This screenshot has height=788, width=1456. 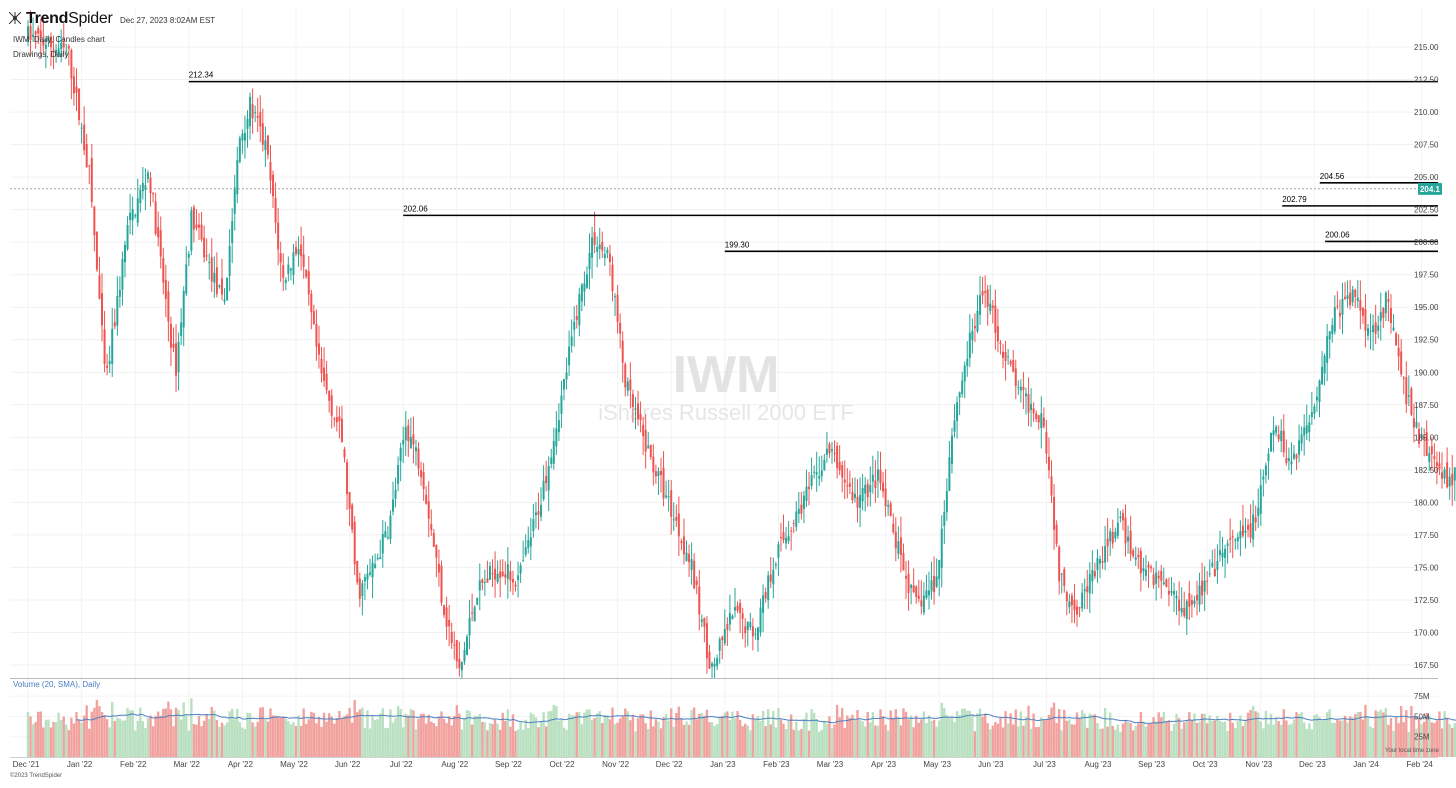 What do you see at coordinates (1426, 177) in the screenshot?
I see `price-tick-label: 205.00` at bounding box center [1426, 177].